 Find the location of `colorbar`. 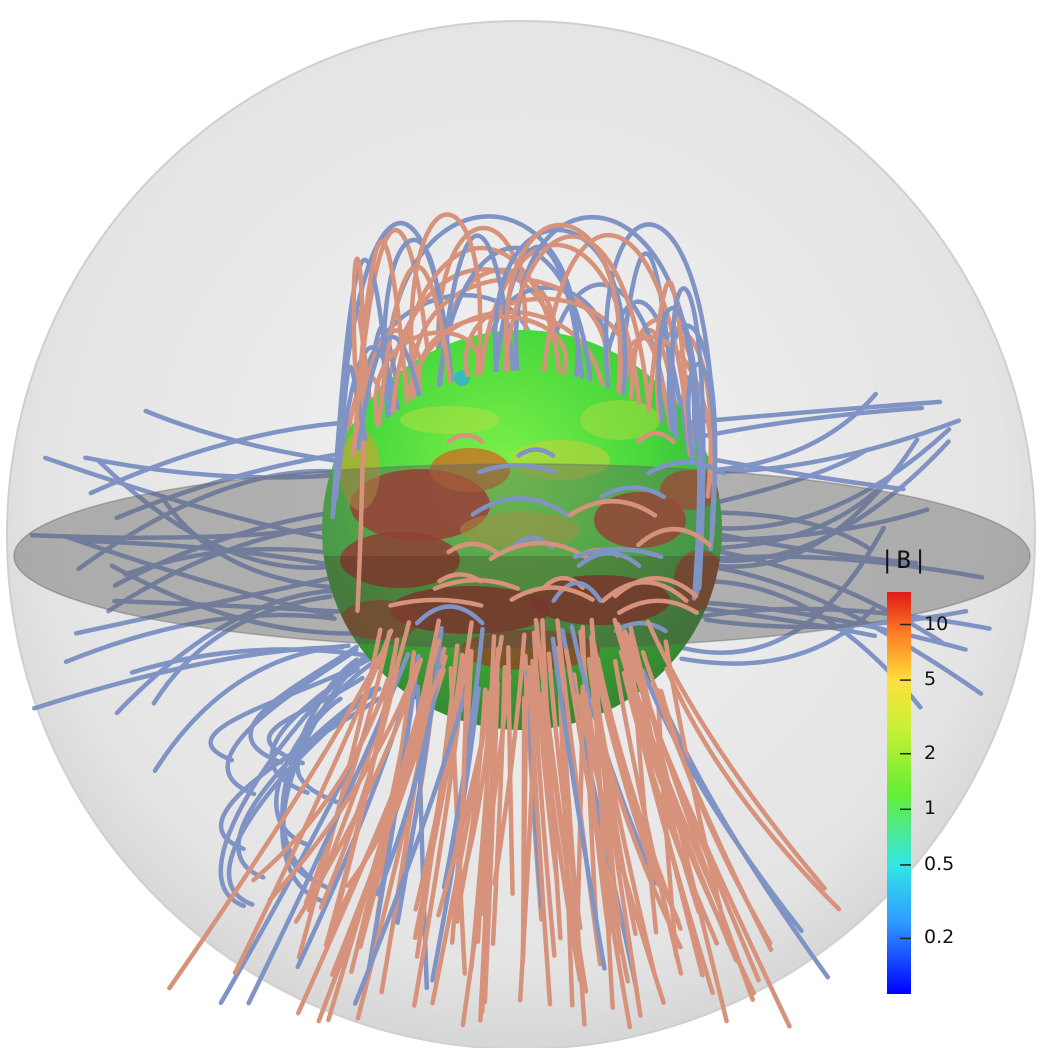

colorbar is located at coordinates (899, 793).